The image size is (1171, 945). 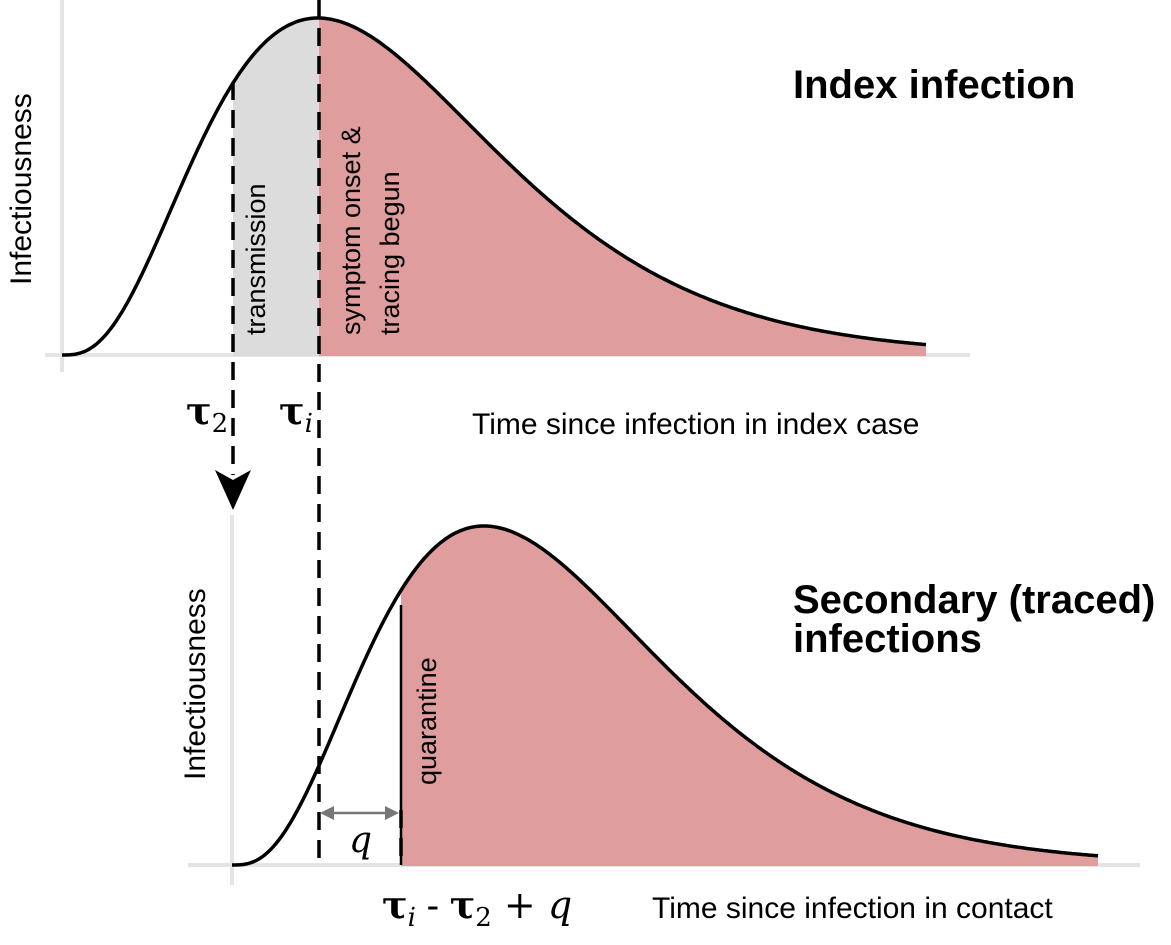 I want to click on dashed-markers, so click(x=309, y=432).